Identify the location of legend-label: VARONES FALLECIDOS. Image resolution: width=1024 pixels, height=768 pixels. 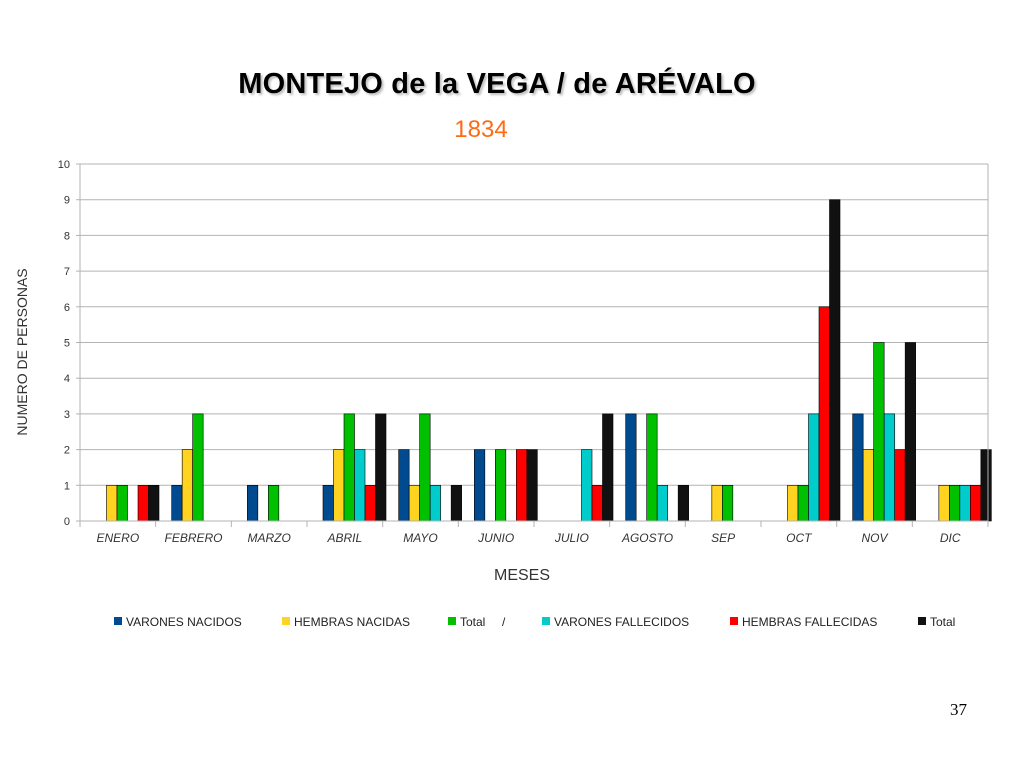
(621, 622).